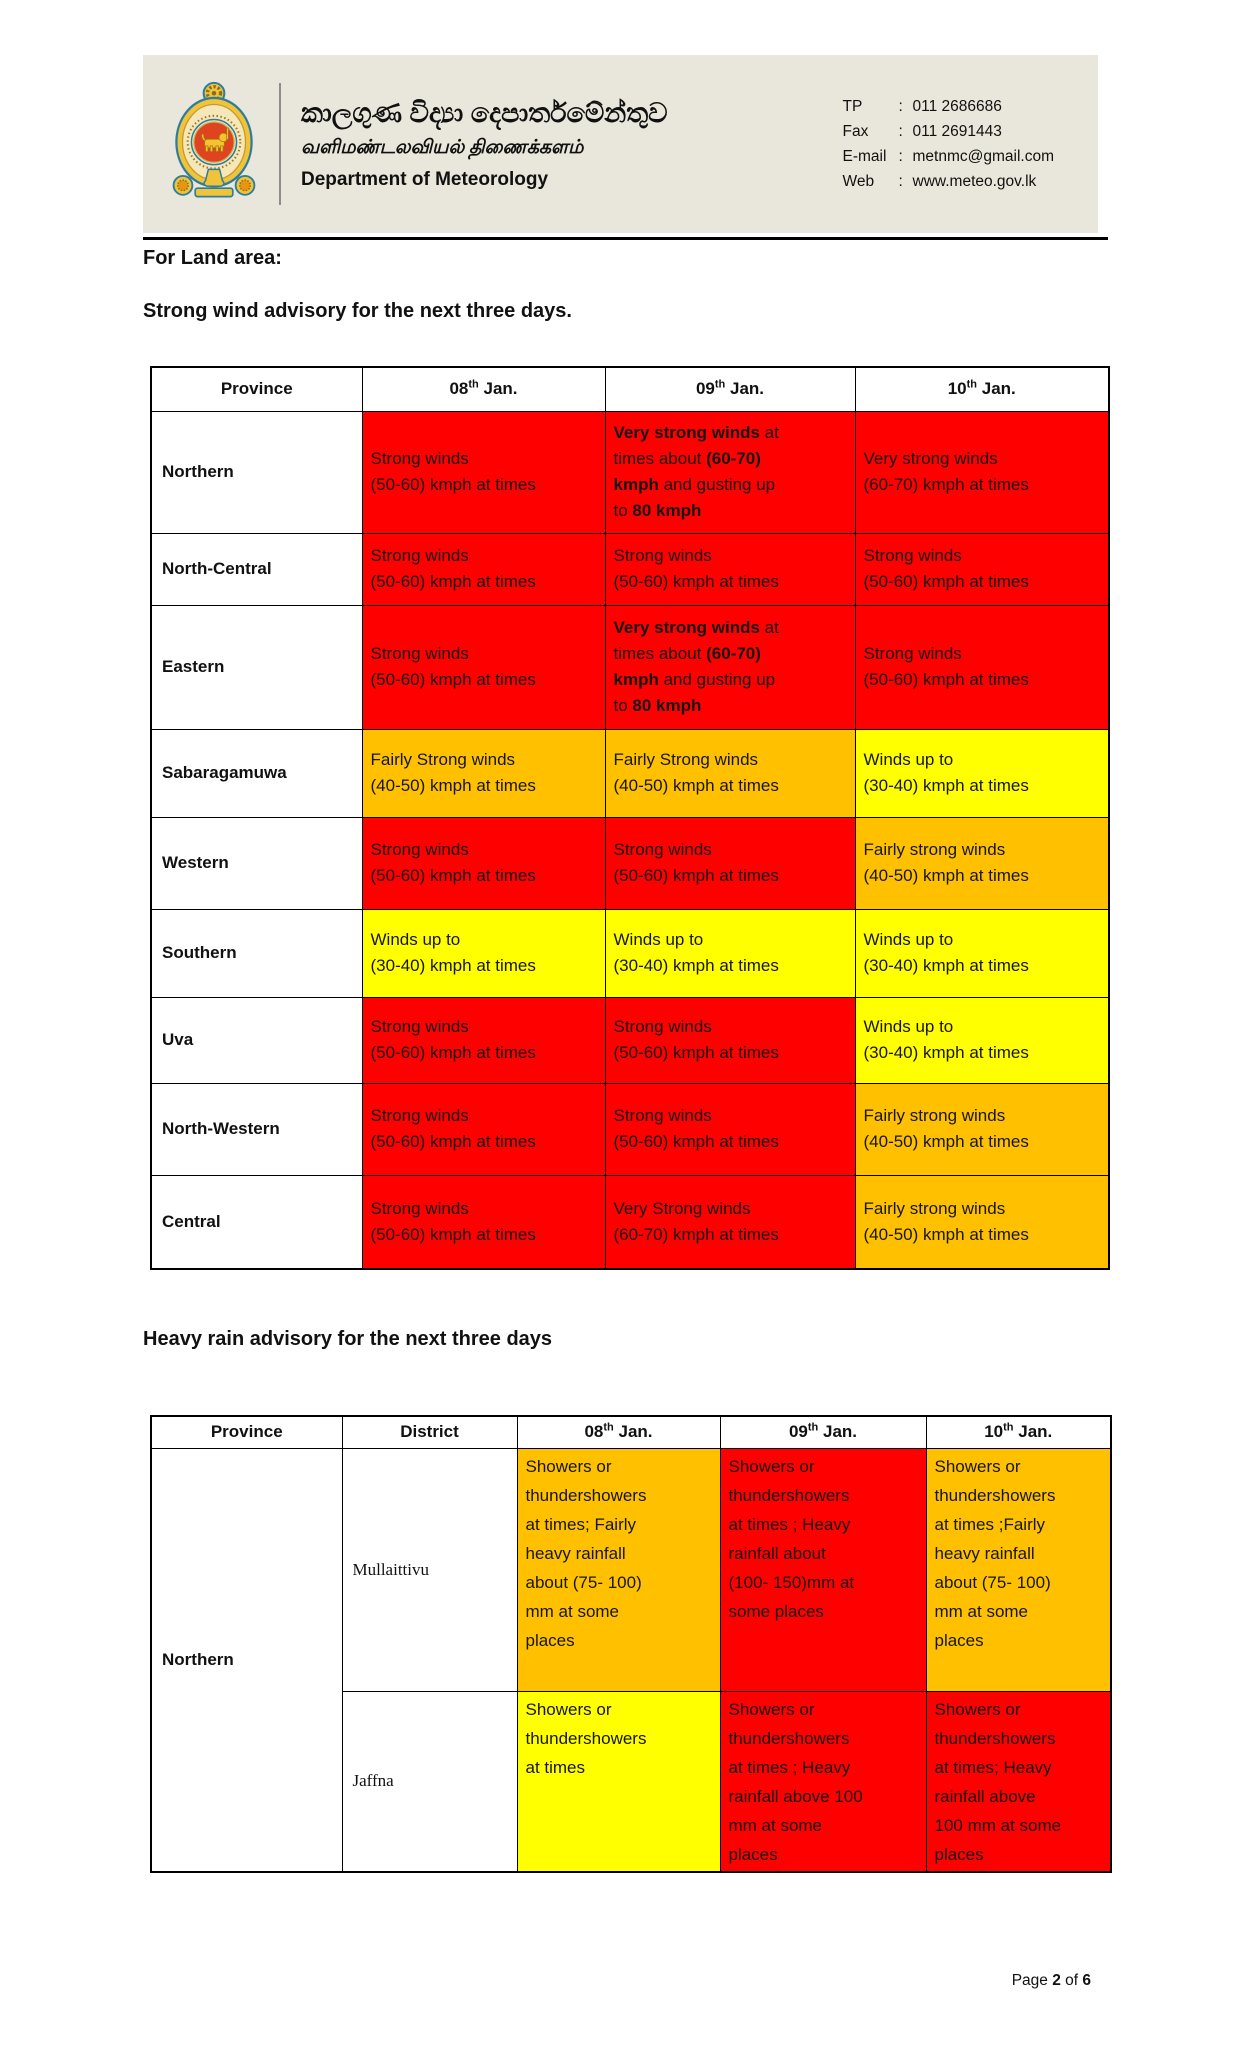 The image size is (1243, 2048). What do you see at coordinates (425, 179) in the screenshot?
I see `org-title-english: Department of Meteorology` at bounding box center [425, 179].